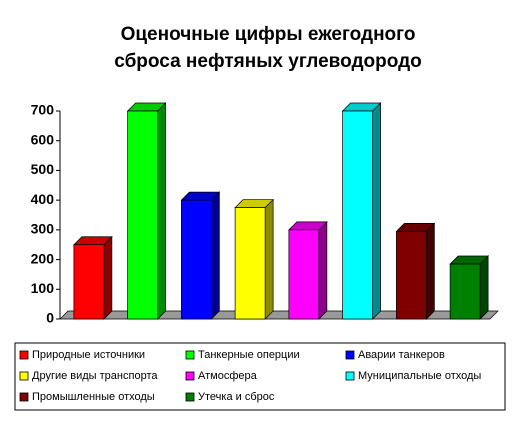 The image size is (522, 423). Describe the element at coordinates (43, 288) in the screenshot. I see `y-tick-label: 100` at that location.